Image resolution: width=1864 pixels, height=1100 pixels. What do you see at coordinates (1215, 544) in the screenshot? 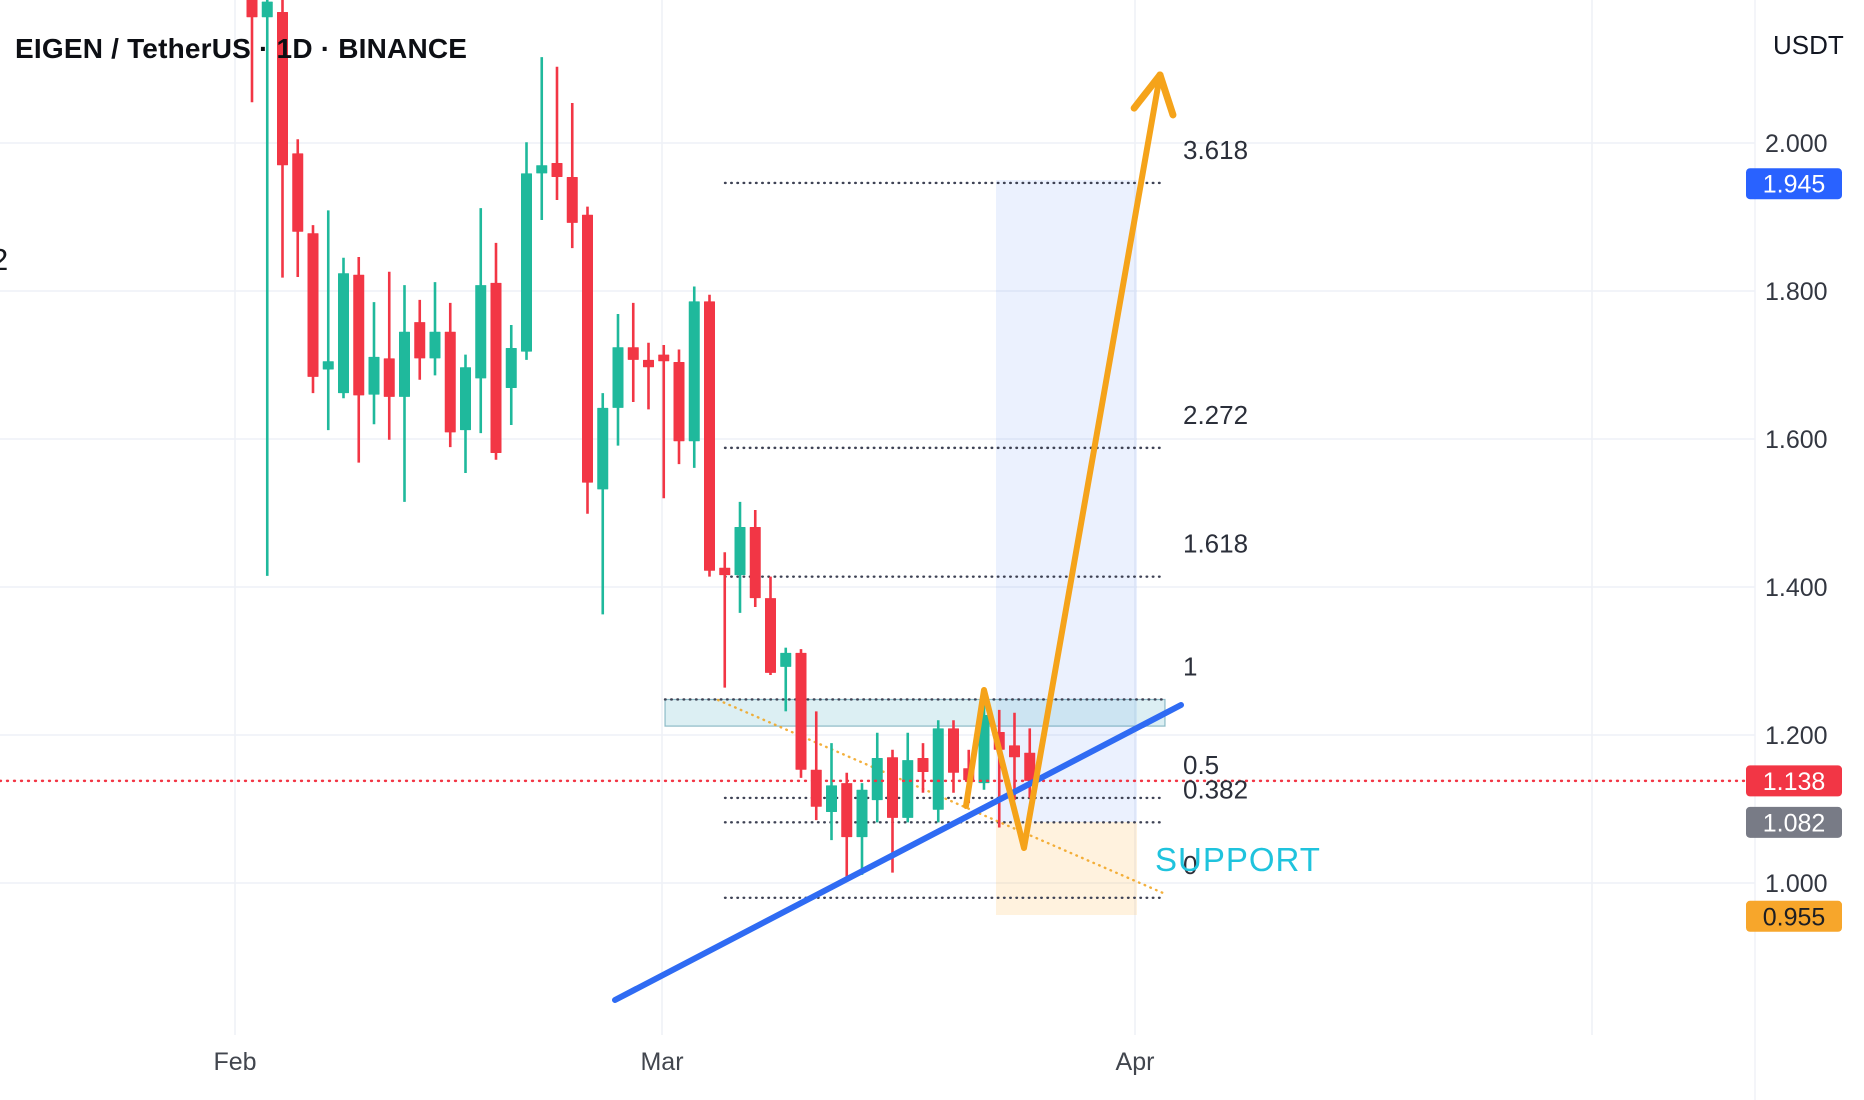
I see `fib-level-label-1.618: 1.618` at bounding box center [1215, 544].